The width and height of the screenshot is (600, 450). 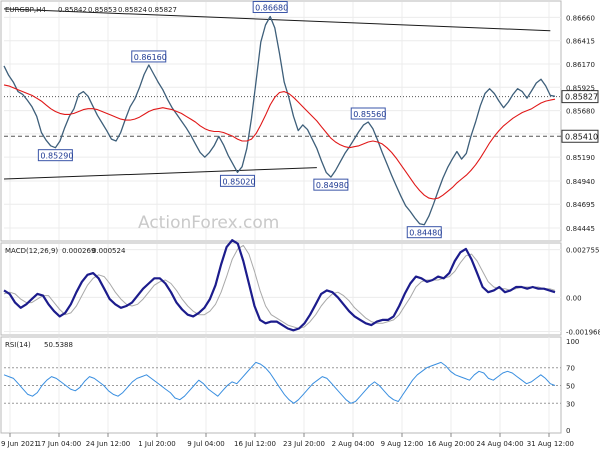 I want to click on symbol-label: EURGBP,H4, so click(x=25, y=10).